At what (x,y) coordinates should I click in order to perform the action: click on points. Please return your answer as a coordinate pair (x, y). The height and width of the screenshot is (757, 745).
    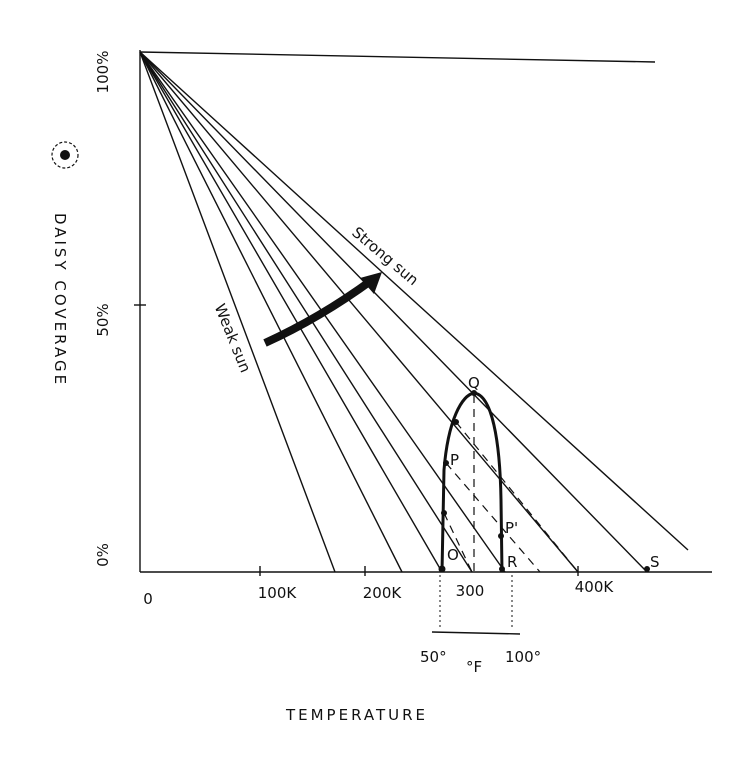
    Looking at the image, I should click on (544, 481).